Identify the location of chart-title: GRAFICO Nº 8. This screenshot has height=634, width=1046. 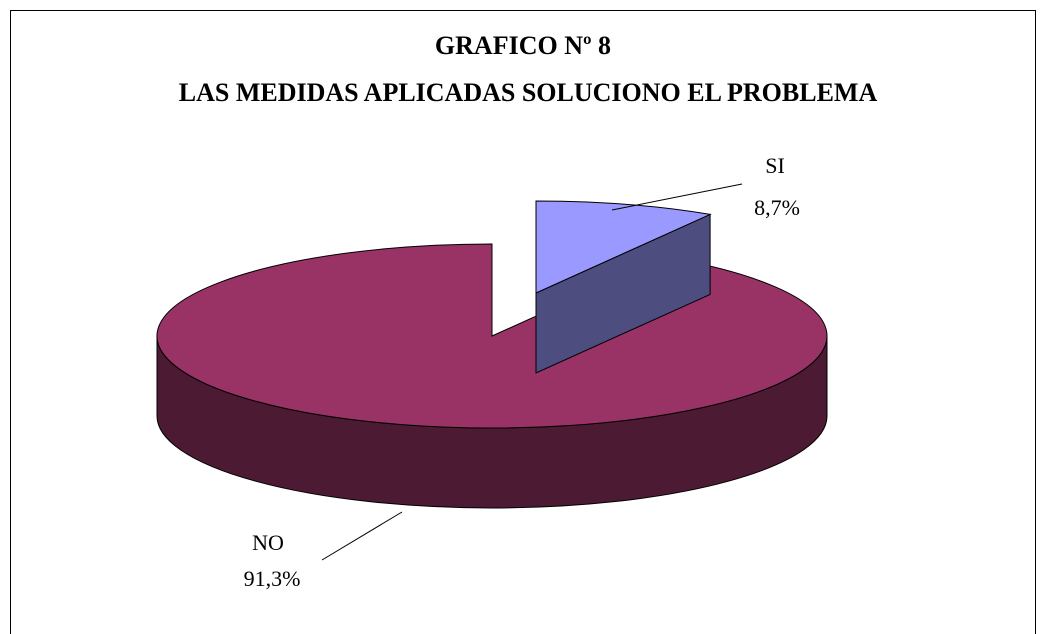
(523, 45).